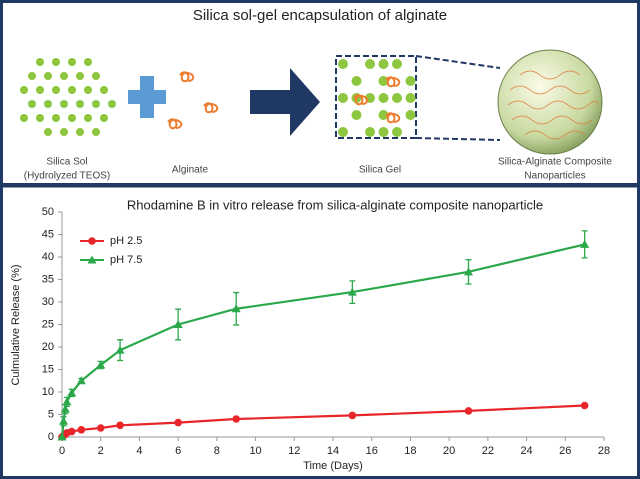 This screenshot has width=640, height=479. Describe the element at coordinates (255, 451) in the screenshot. I see `x-tick-label: 10` at that location.